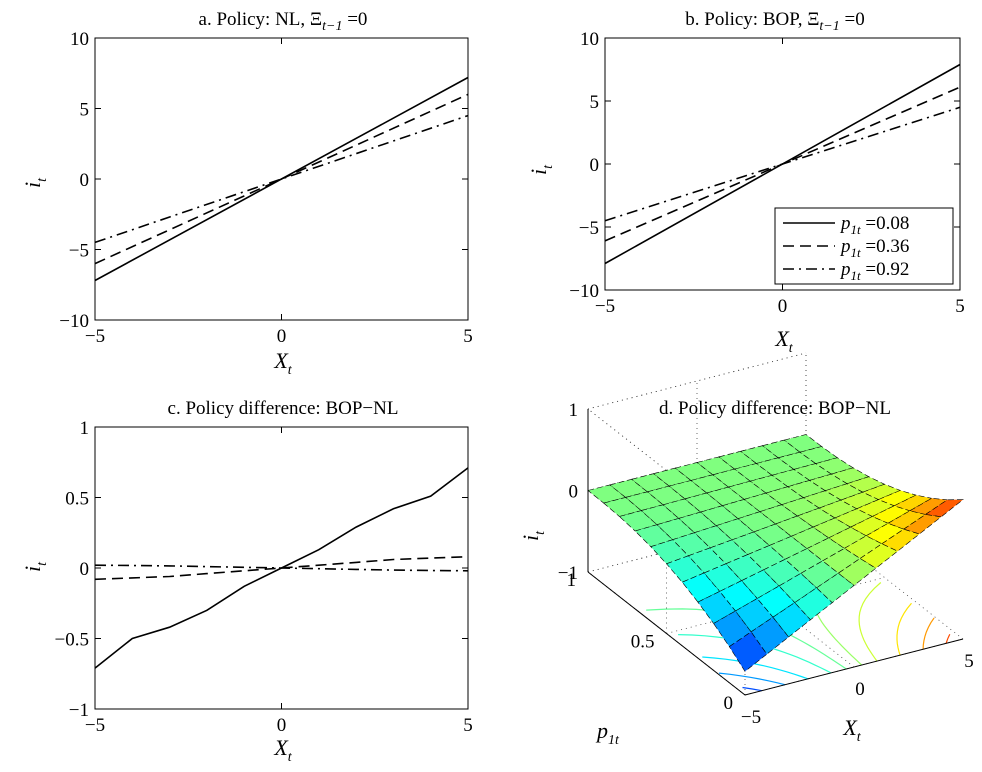  Describe the element at coordinates (283, 408) in the screenshot. I see `panel-c-title: c. Policy difference: BOP−NL` at that location.